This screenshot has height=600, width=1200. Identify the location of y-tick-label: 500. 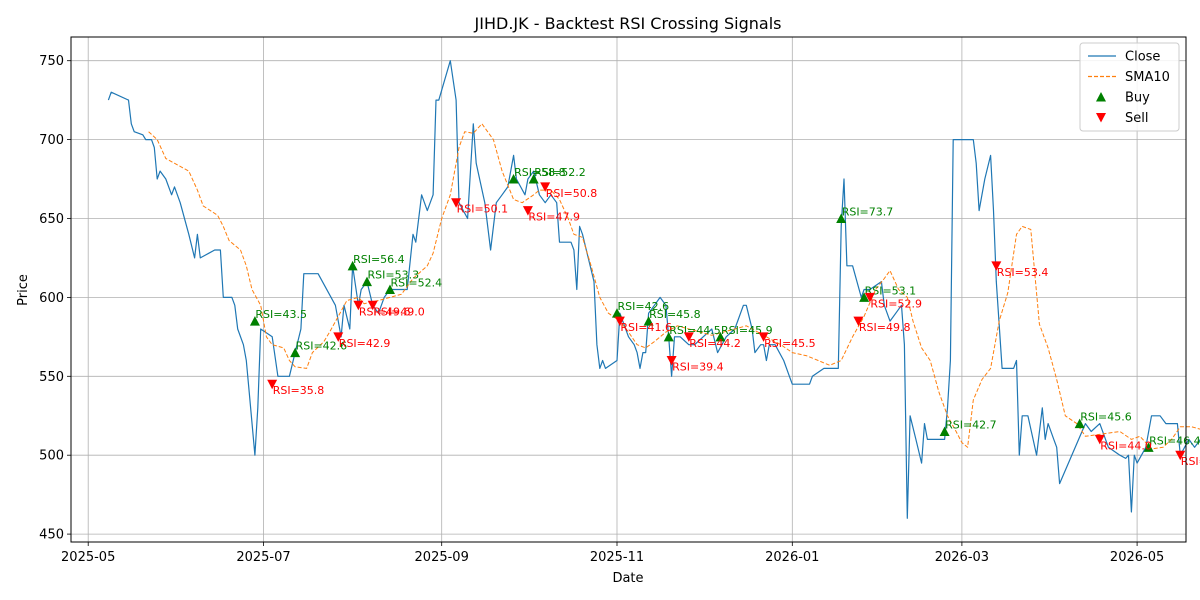
(51, 456).